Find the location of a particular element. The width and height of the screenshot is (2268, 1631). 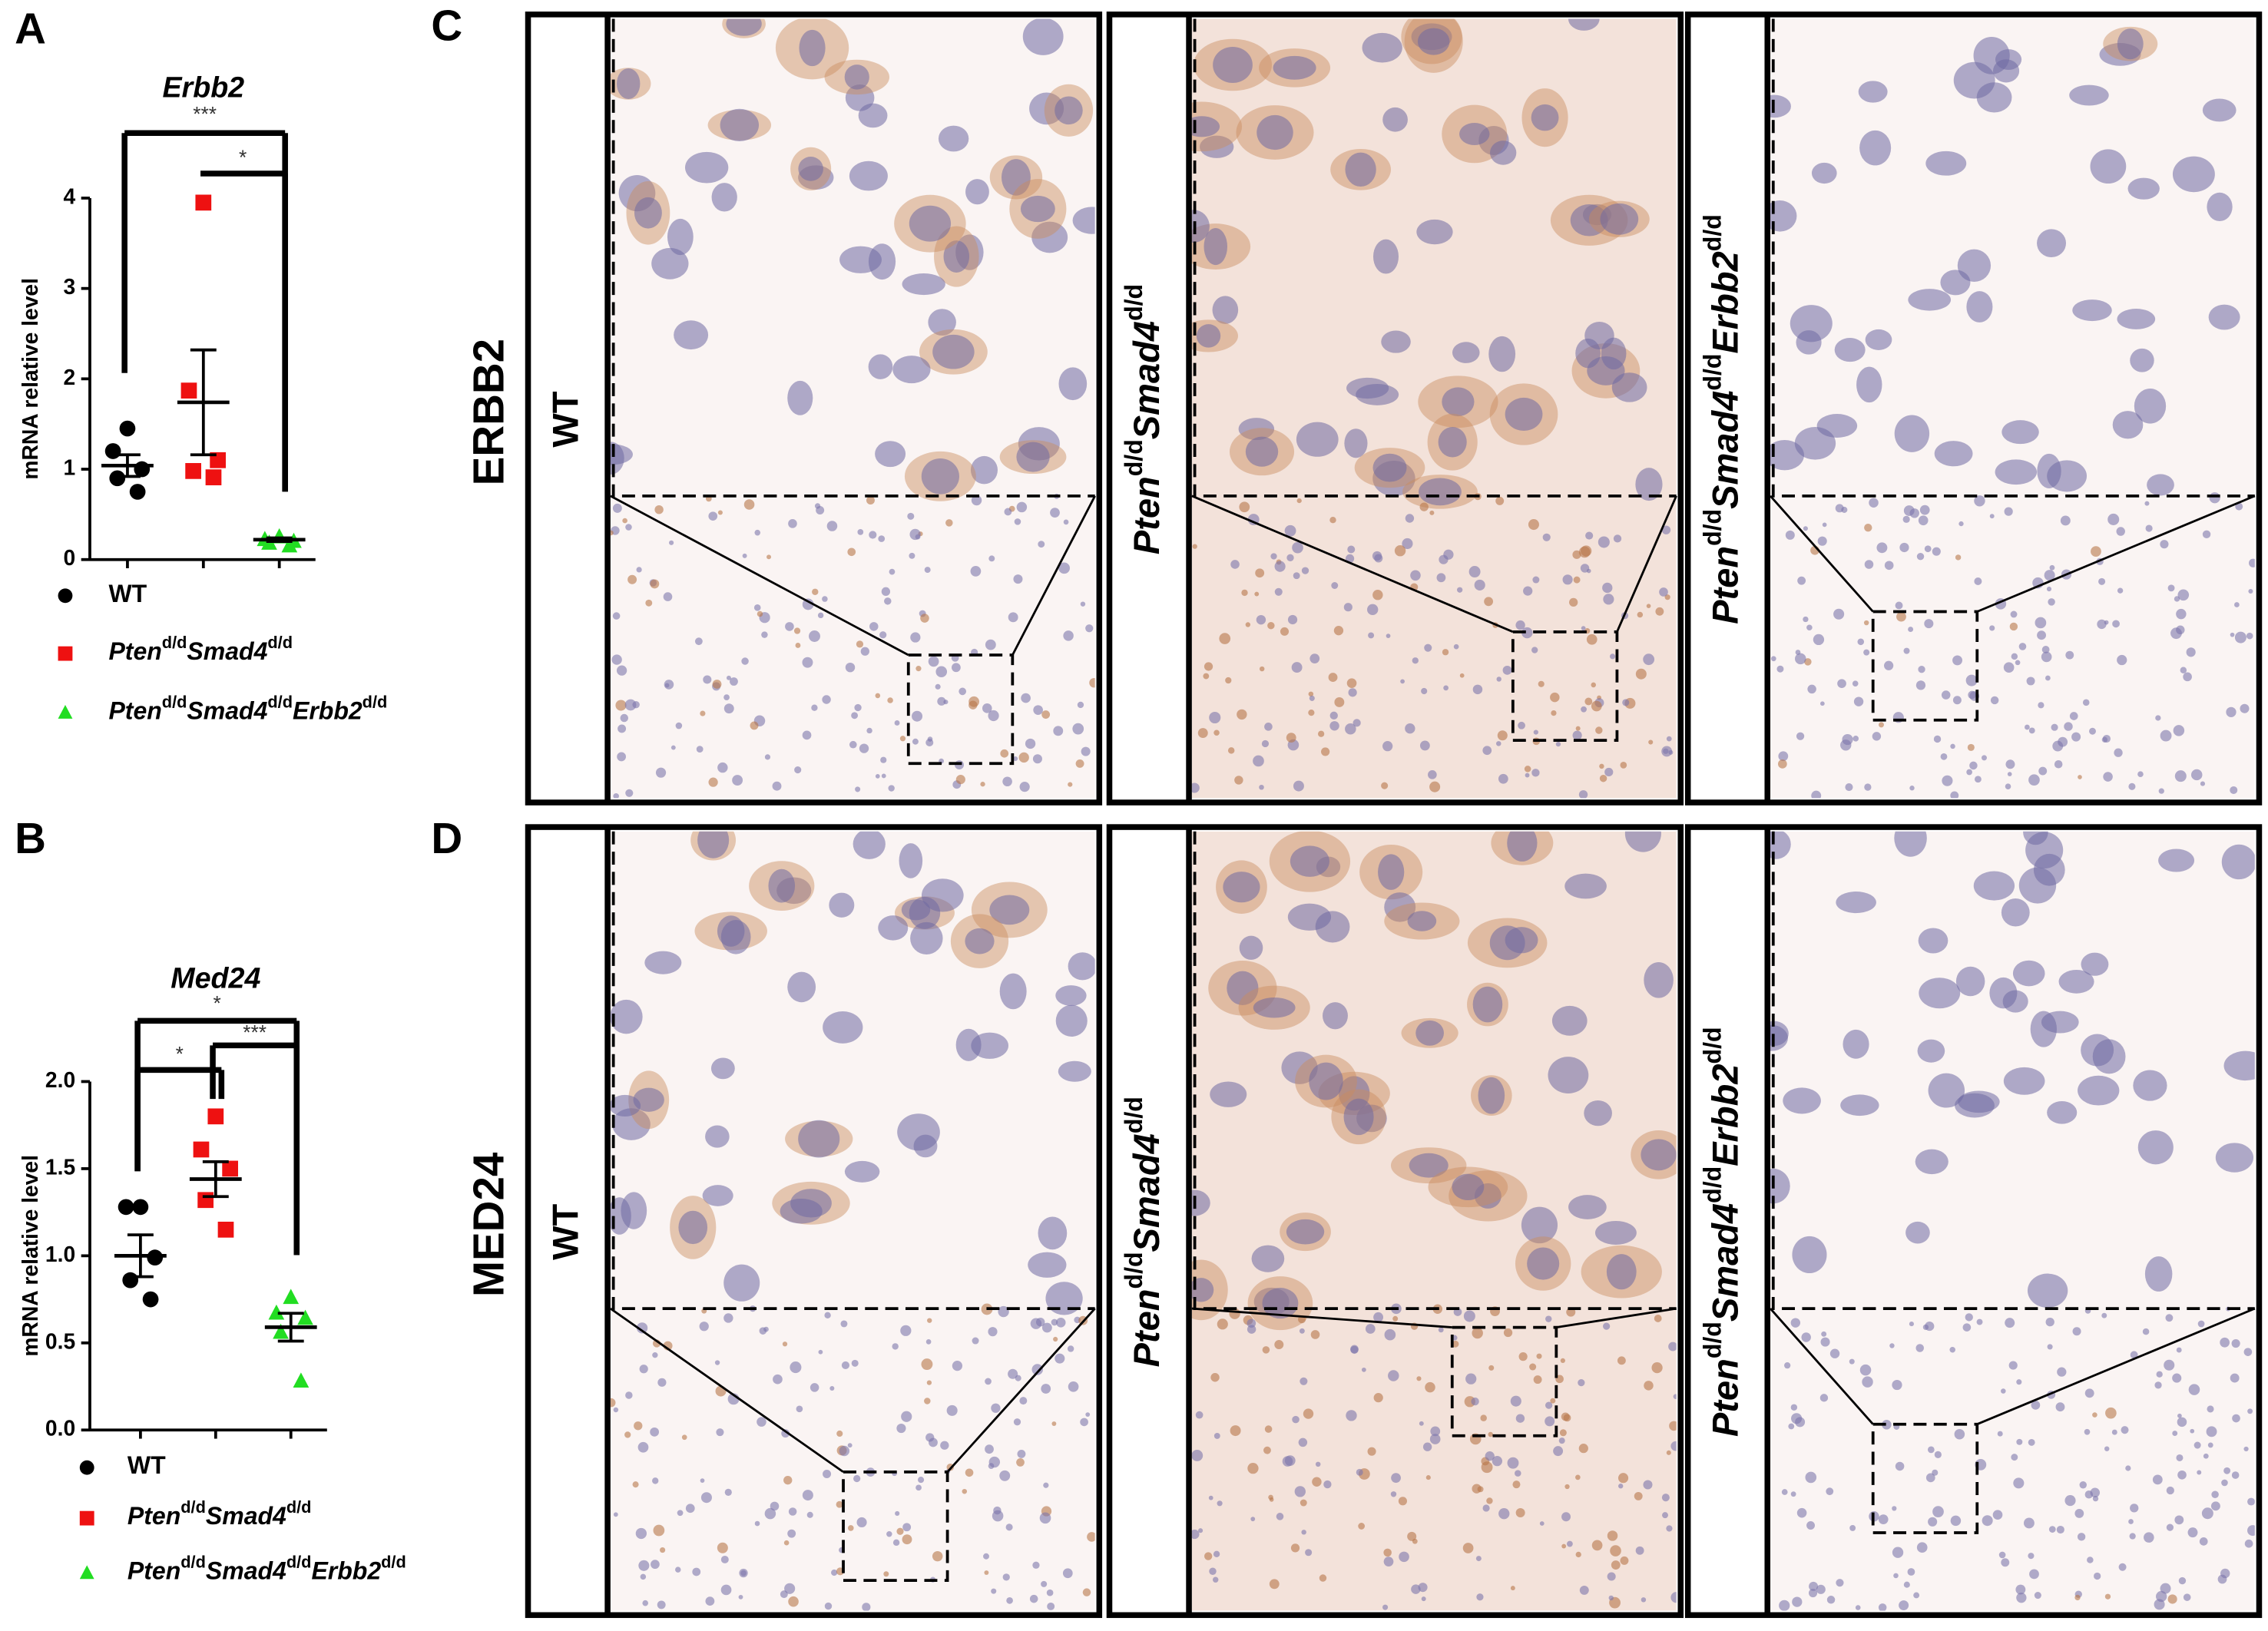

label-part: Smad4 is located at coordinates (1725, 1262).